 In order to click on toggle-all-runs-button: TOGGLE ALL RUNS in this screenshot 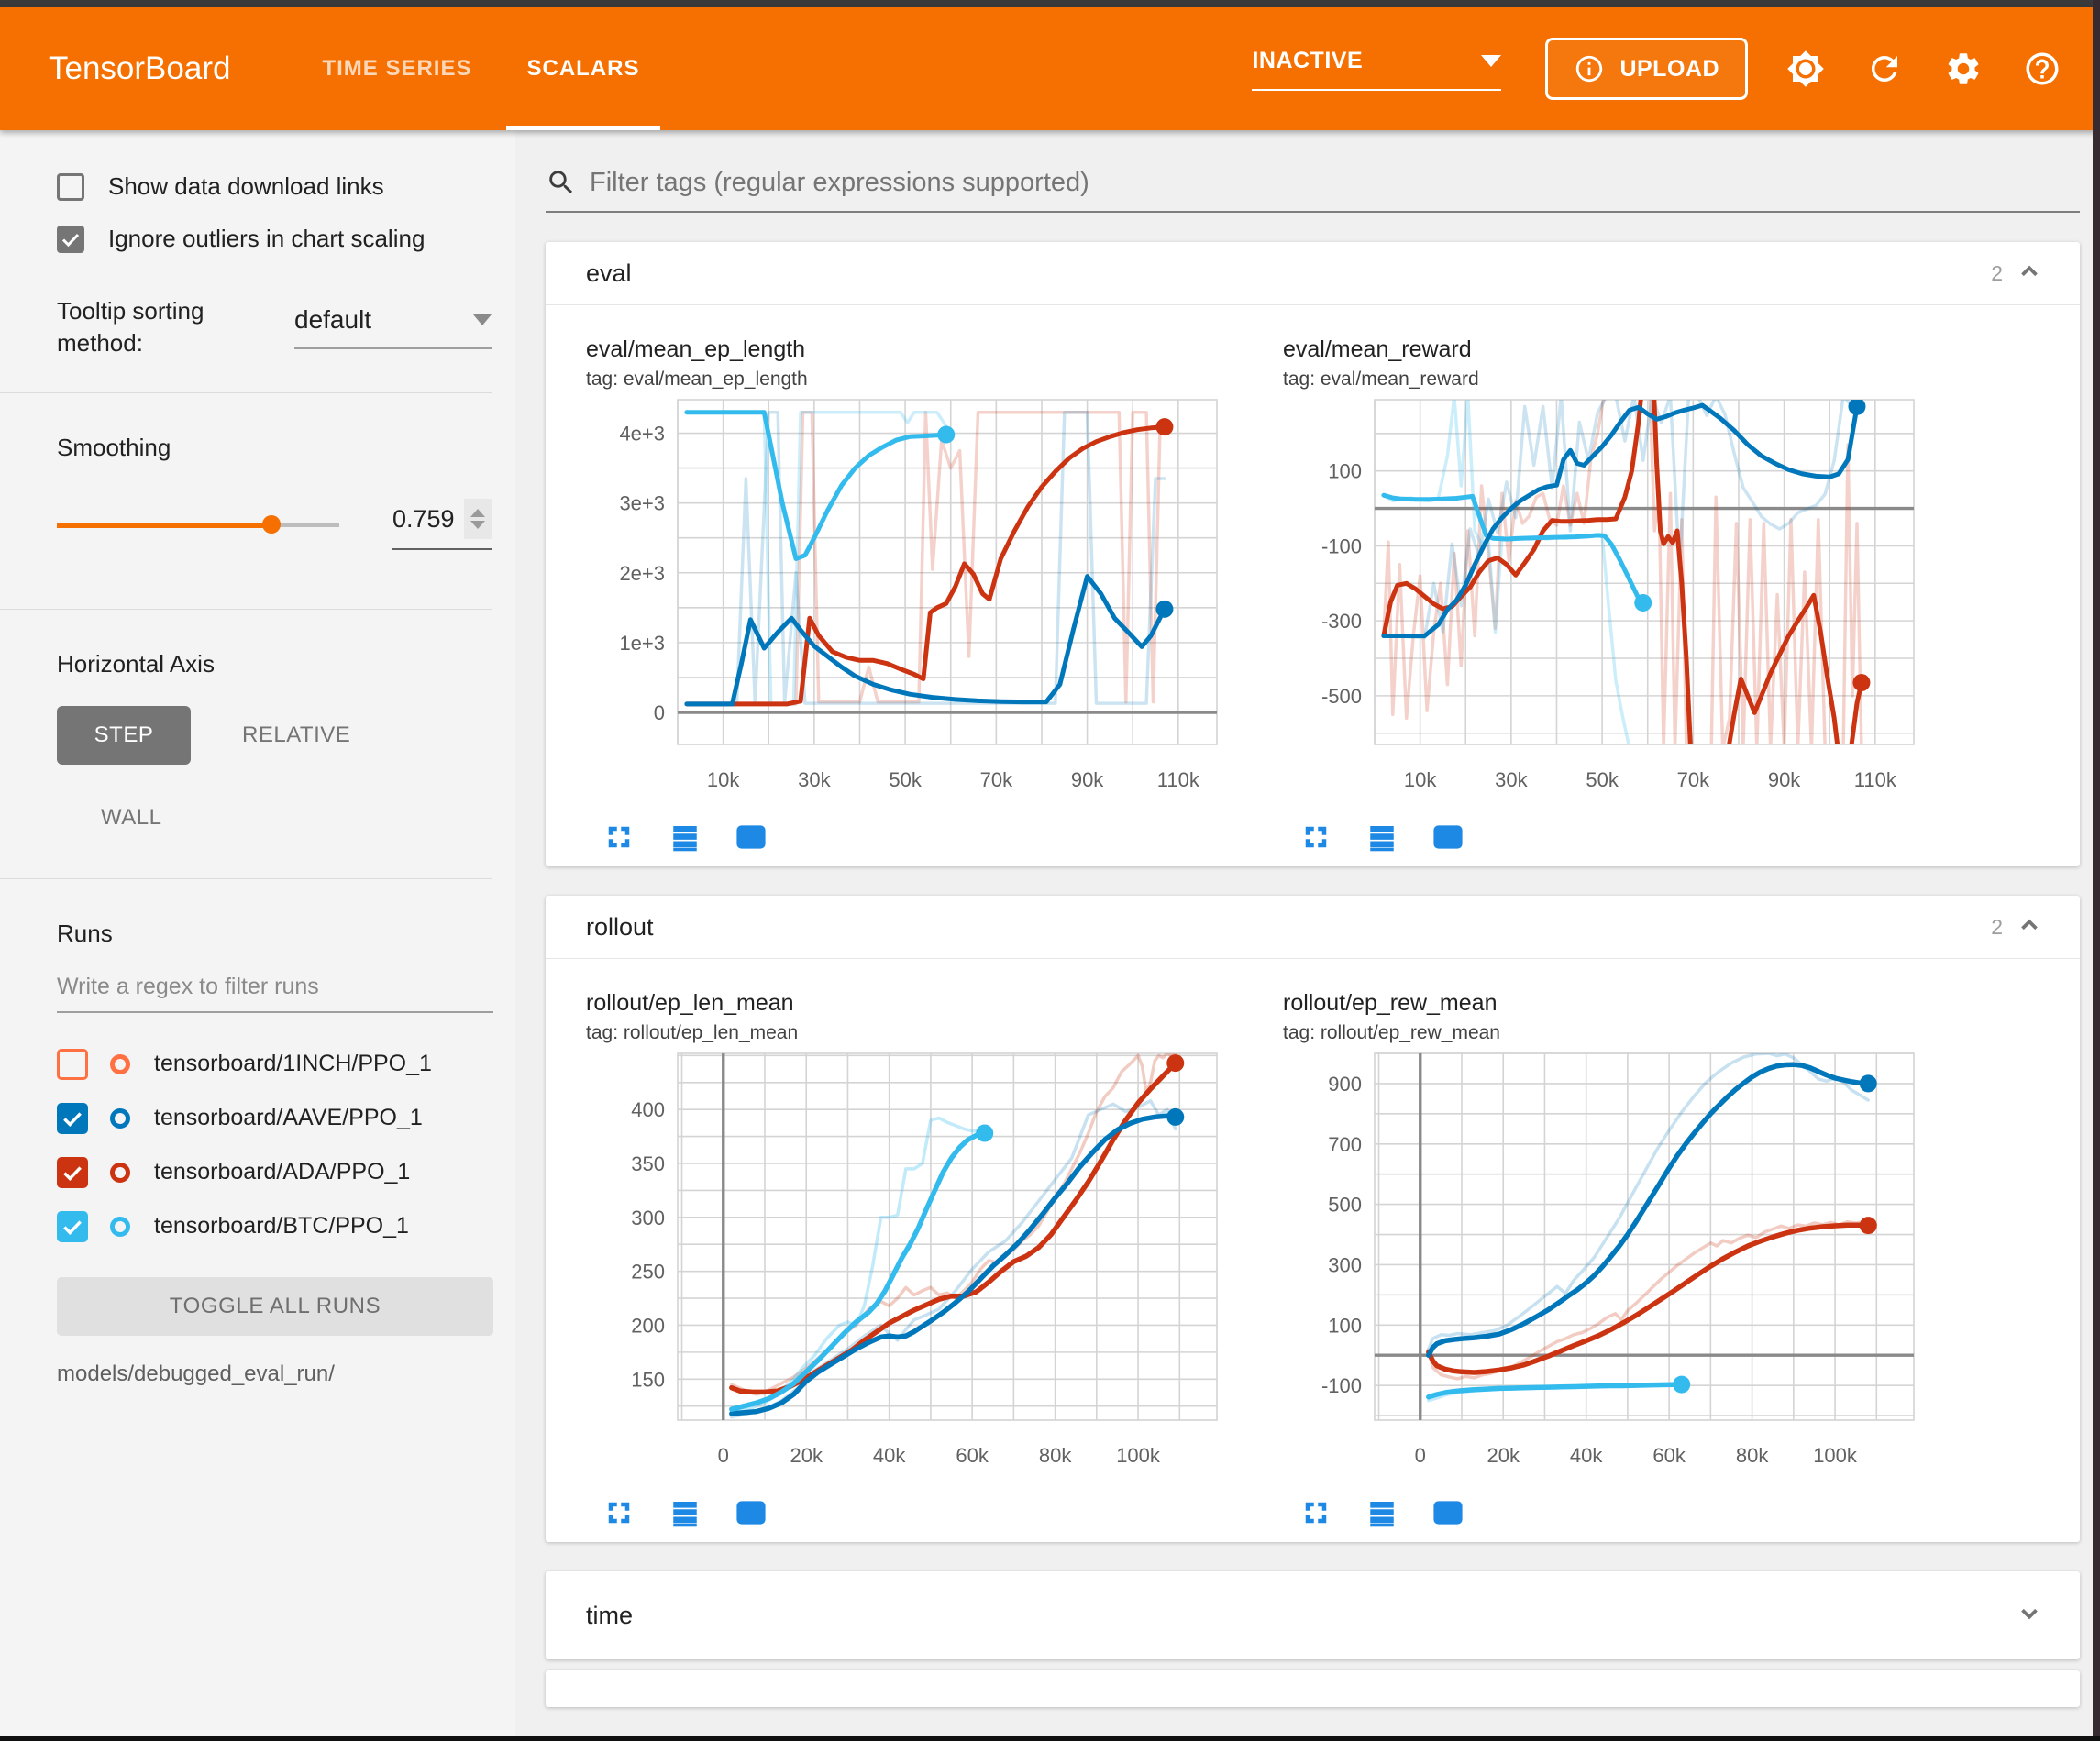, I will do `click(275, 1307)`.